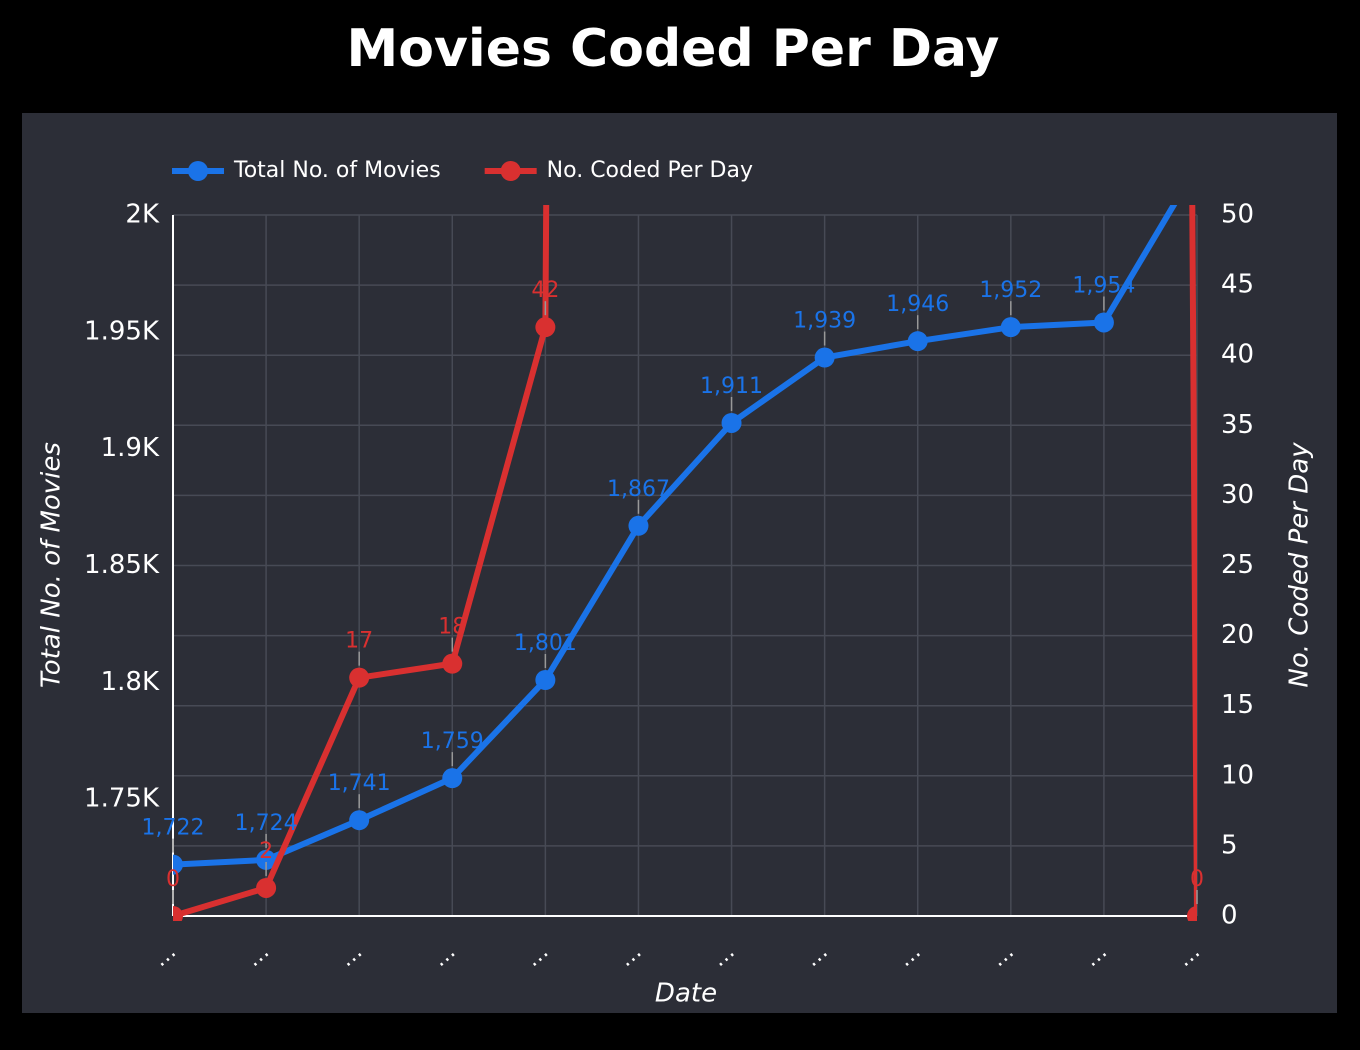 The image size is (1360, 1050). What do you see at coordinates (1237, 285) in the screenshot?
I see `y2-tick-label: 45` at bounding box center [1237, 285].